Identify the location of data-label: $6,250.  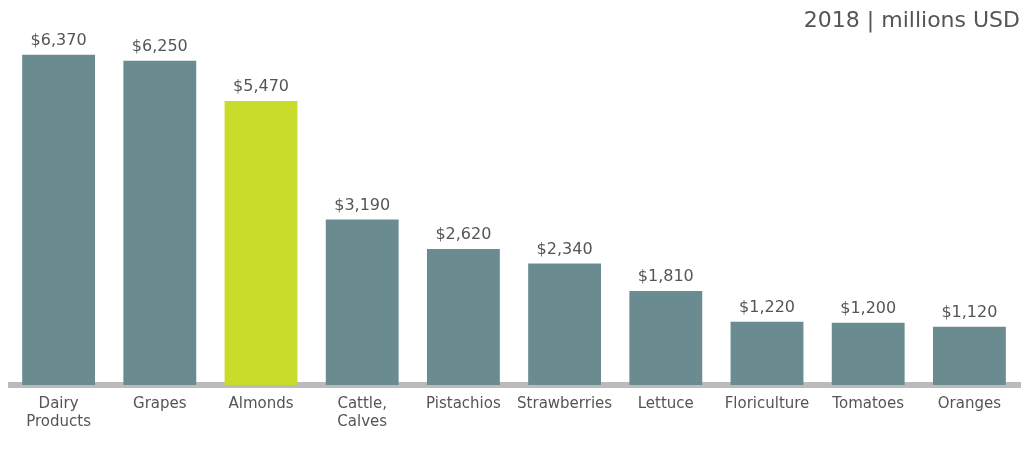
(159, 45).